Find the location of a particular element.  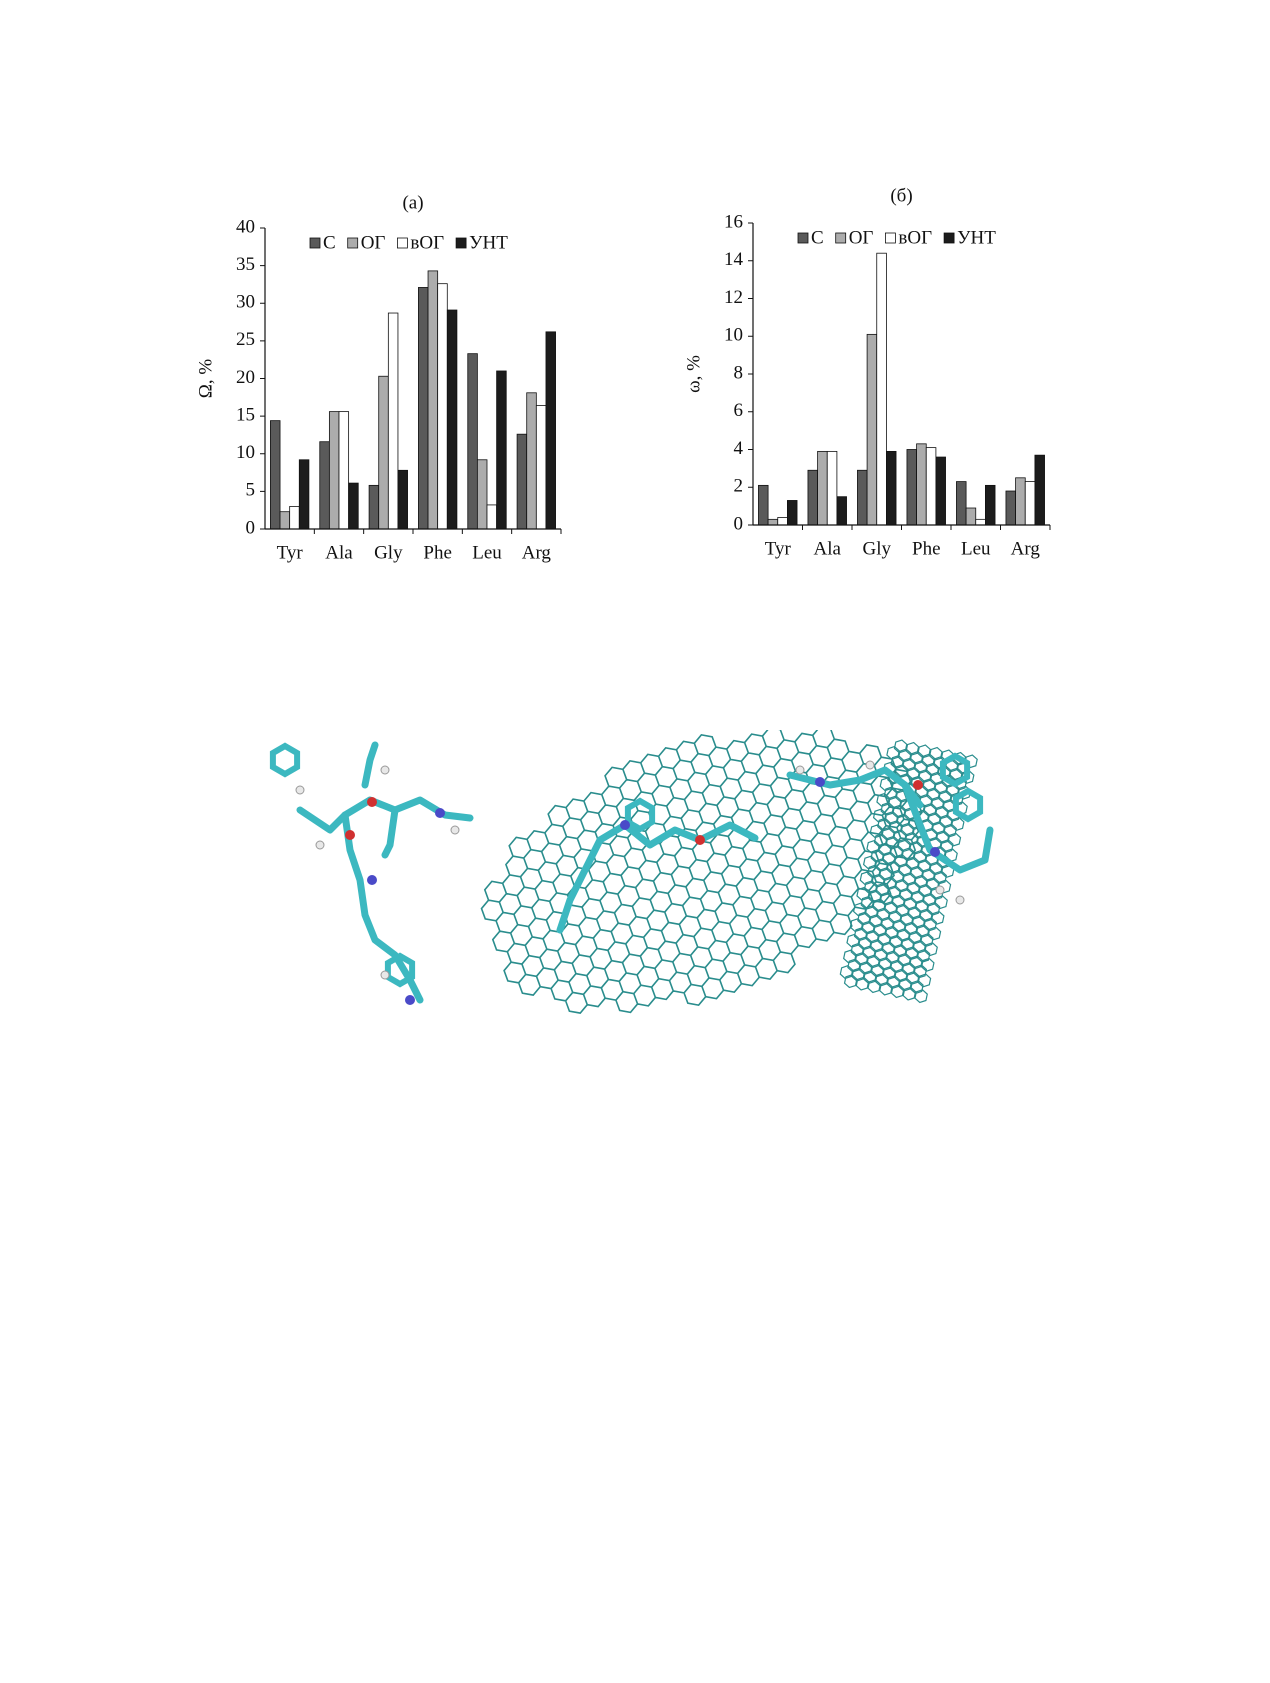

y-tick-label: 5 is located at coordinates (251, 490).